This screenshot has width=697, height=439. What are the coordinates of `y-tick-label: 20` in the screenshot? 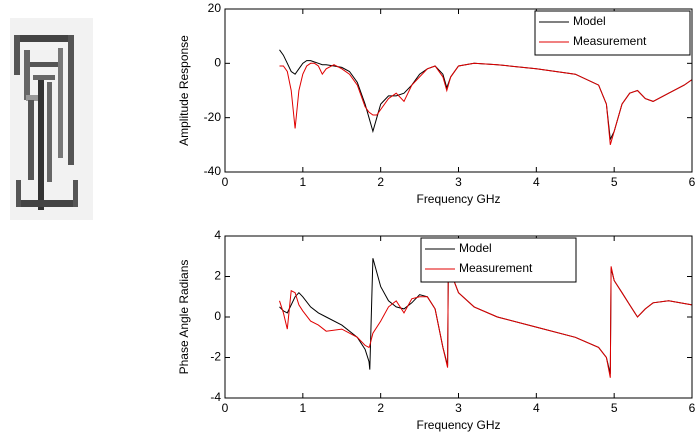 It's located at (215, 8).